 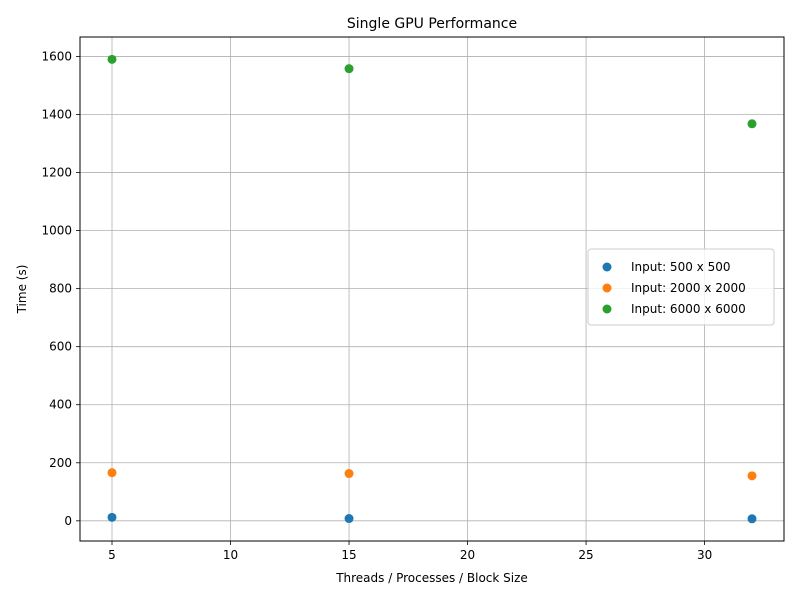 What do you see at coordinates (704, 555) in the screenshot?
I see `x-tick-label: 30` at bounding box center [704, 555].